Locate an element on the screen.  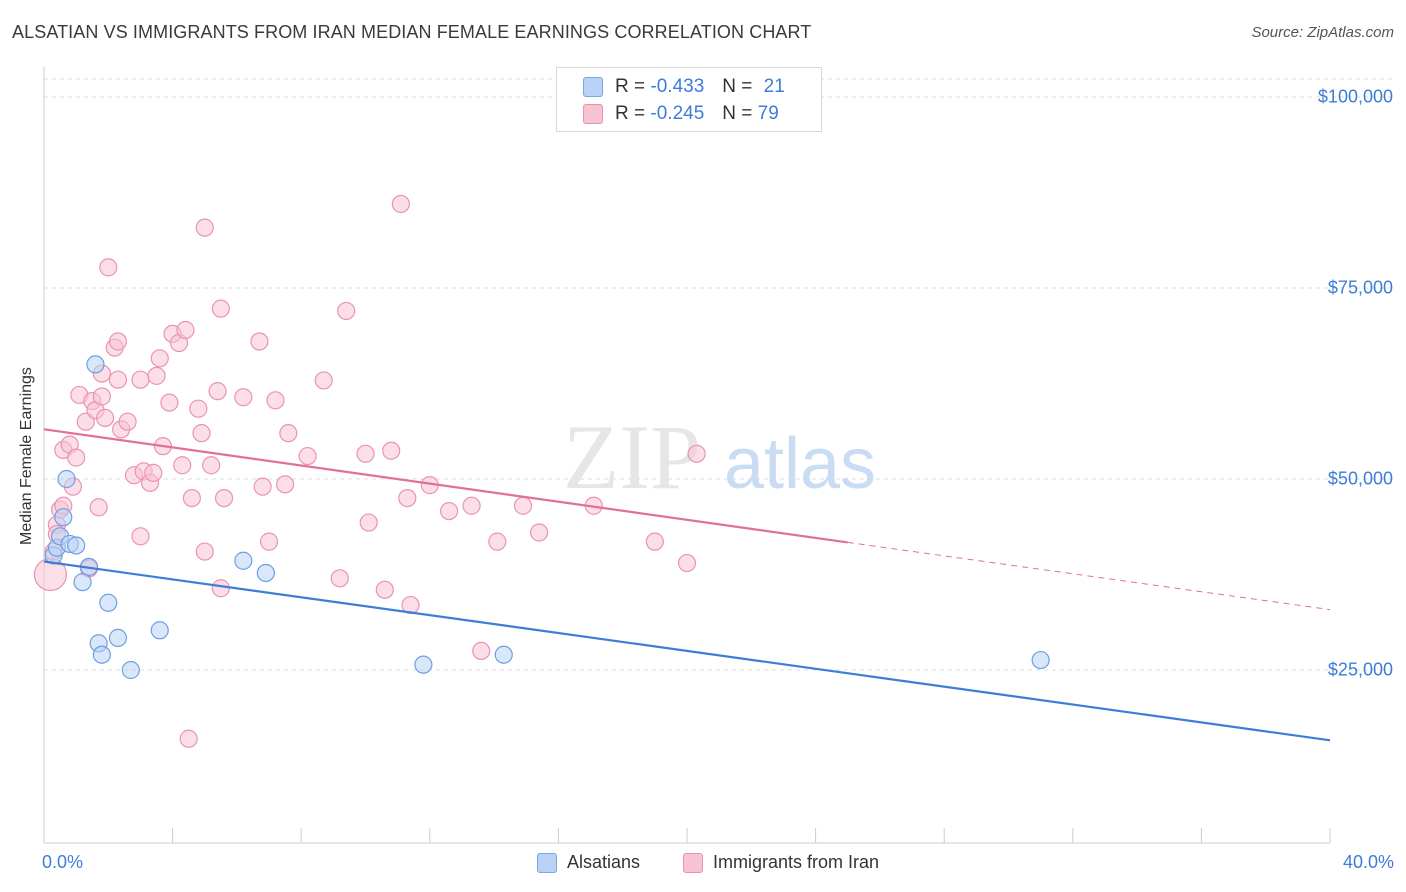
legend-swatch-pink is located at coordinates (593, 114).